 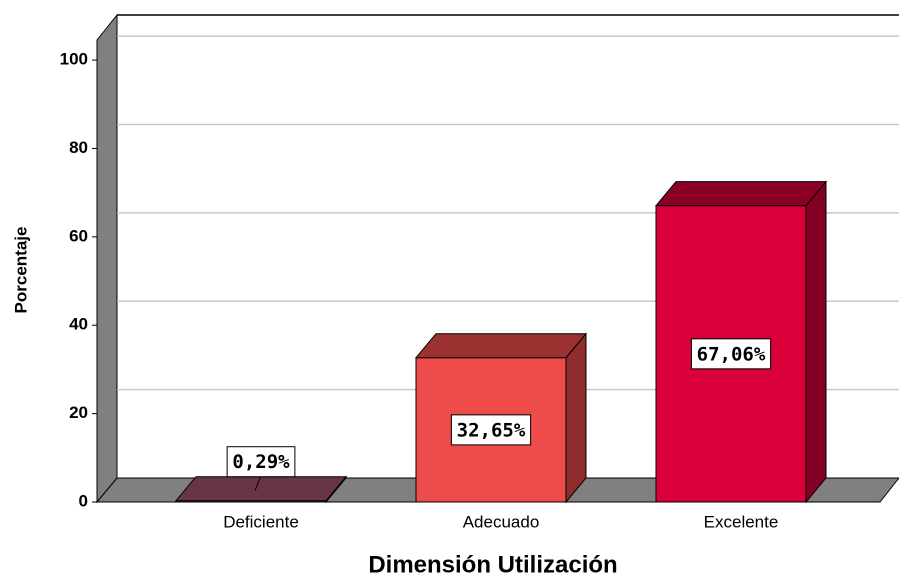 What do you see at coordinates (20, 270) in the screenshot?
I see `y-axis-label: Porcentaje` at bounding box center [20, 270].